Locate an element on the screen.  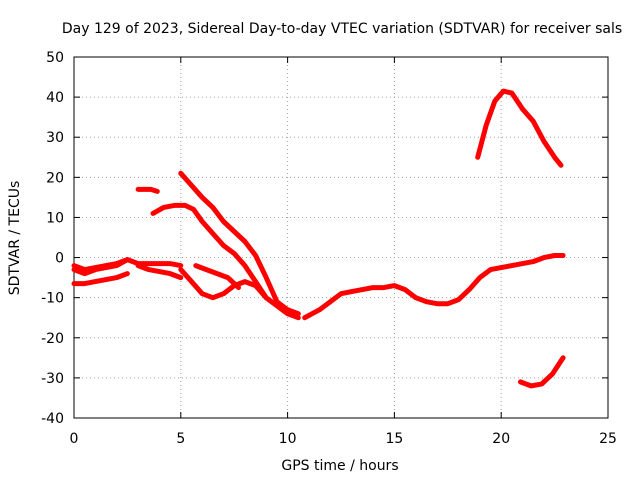
y-tick-label: 50 is located at coordinates (55, 58).